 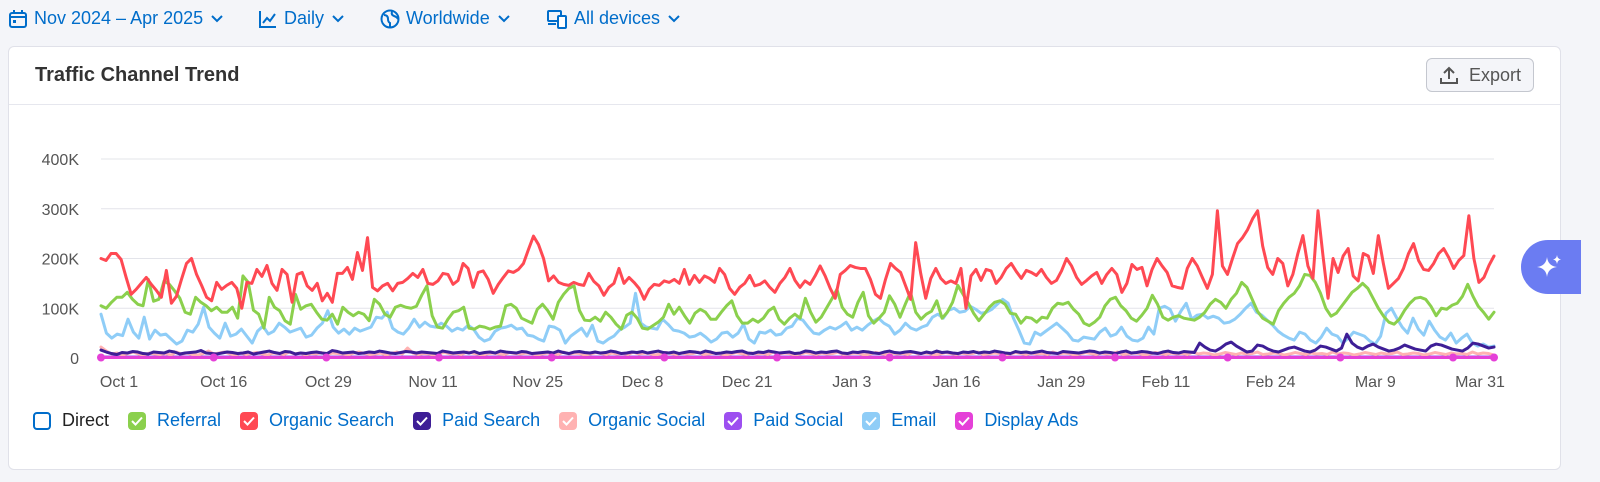 What do you see at coordinates (61, 309) in the screenshot?
I see `y-tick-label: 100K` at bounding box center [61, 309].